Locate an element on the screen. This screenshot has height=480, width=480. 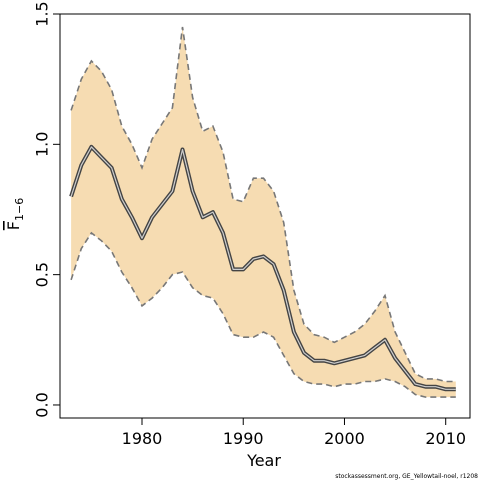
y-axis-label-main: F is located at coordinates (13, 225).